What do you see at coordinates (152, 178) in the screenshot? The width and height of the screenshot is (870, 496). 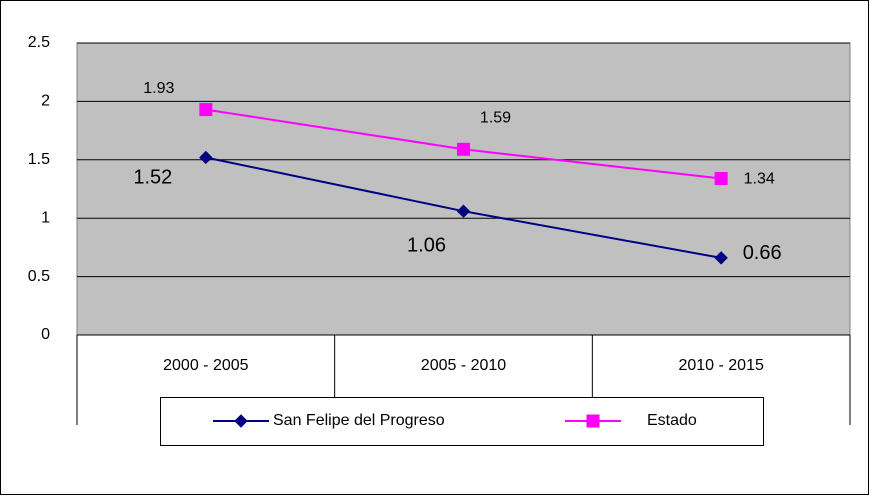 I see `data-label: 1.52` at bounding box center [152, 178].